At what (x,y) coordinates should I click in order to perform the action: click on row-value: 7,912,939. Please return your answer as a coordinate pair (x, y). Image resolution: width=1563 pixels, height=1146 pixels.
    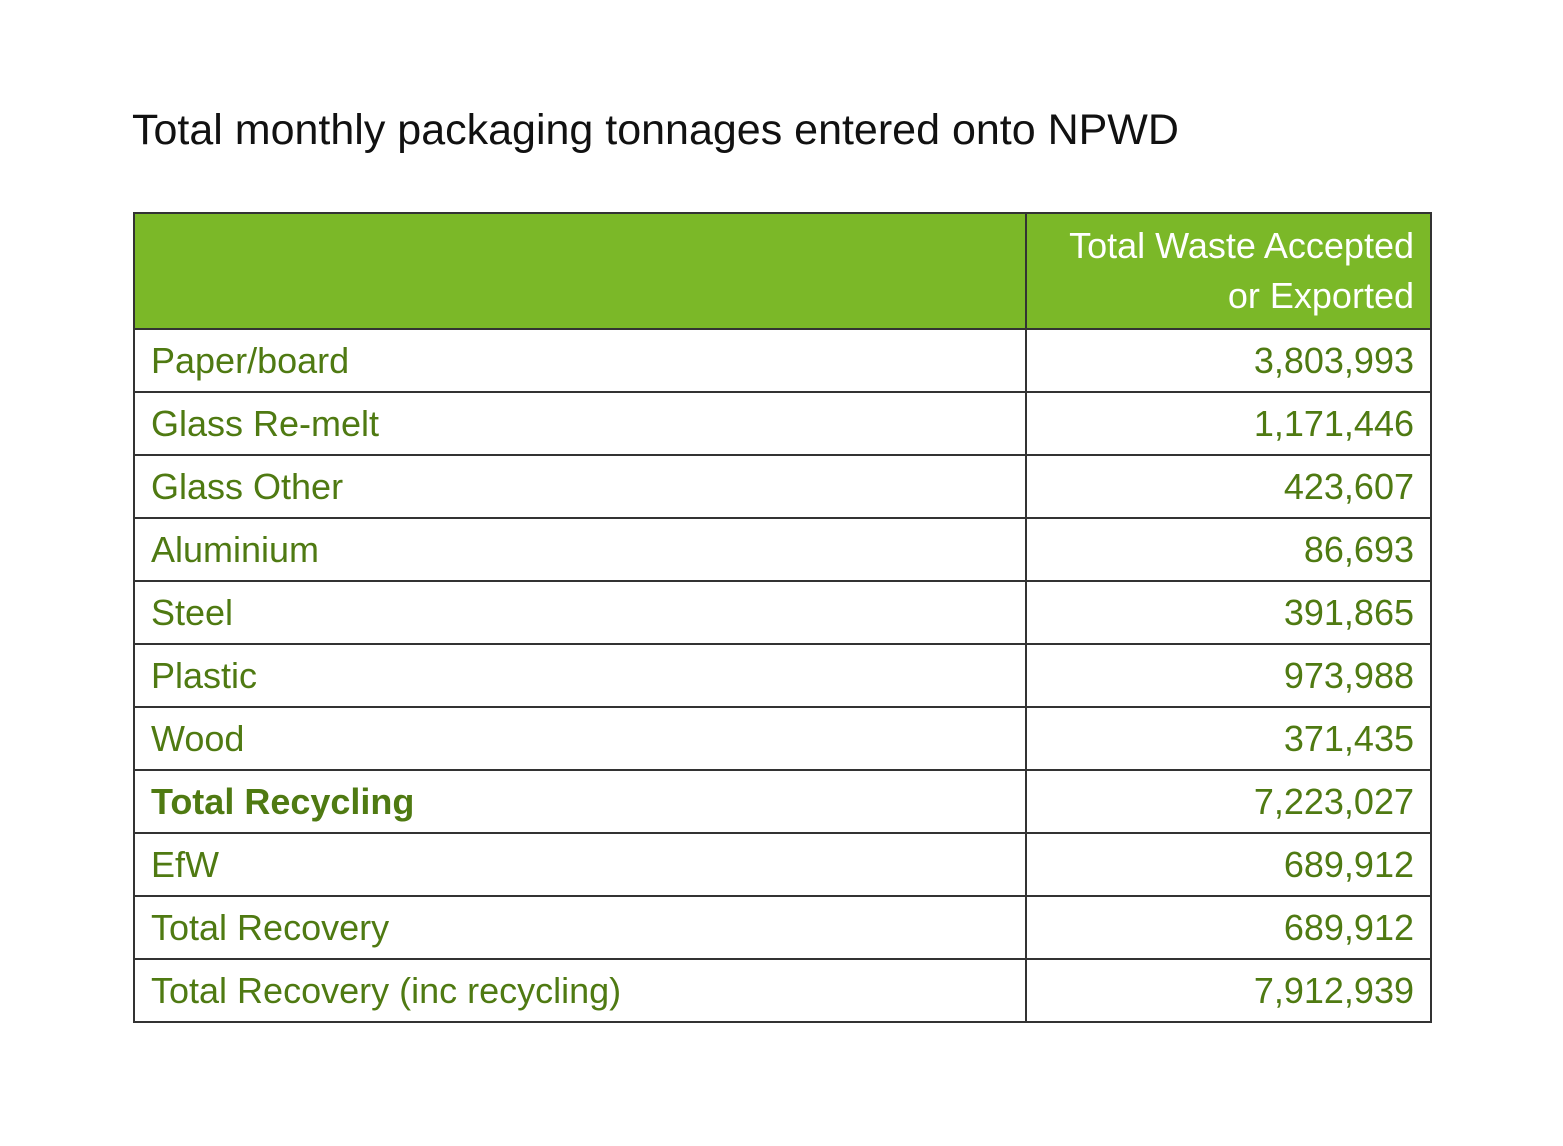
    Looking at the image, I should click on (1228, 990).